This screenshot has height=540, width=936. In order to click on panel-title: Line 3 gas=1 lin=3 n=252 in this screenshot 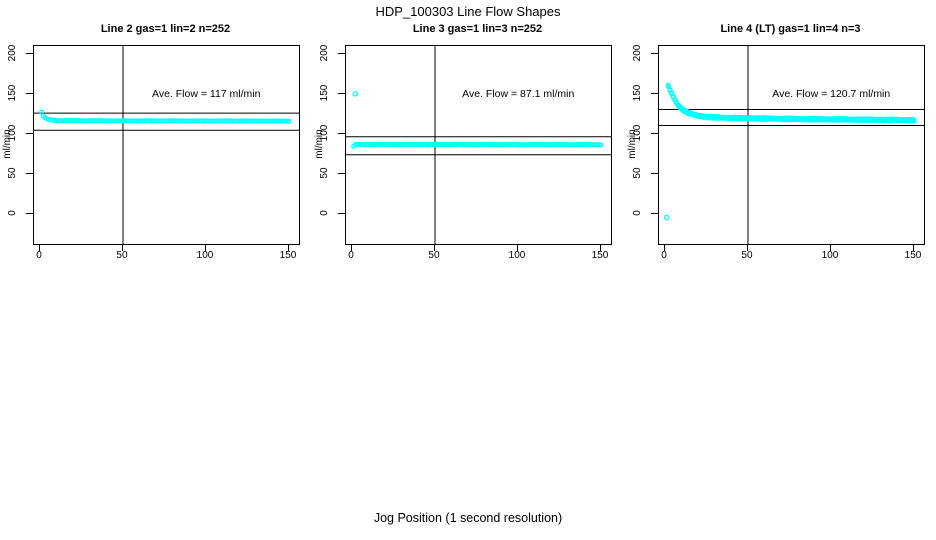, I will do `click(477, 29)`.